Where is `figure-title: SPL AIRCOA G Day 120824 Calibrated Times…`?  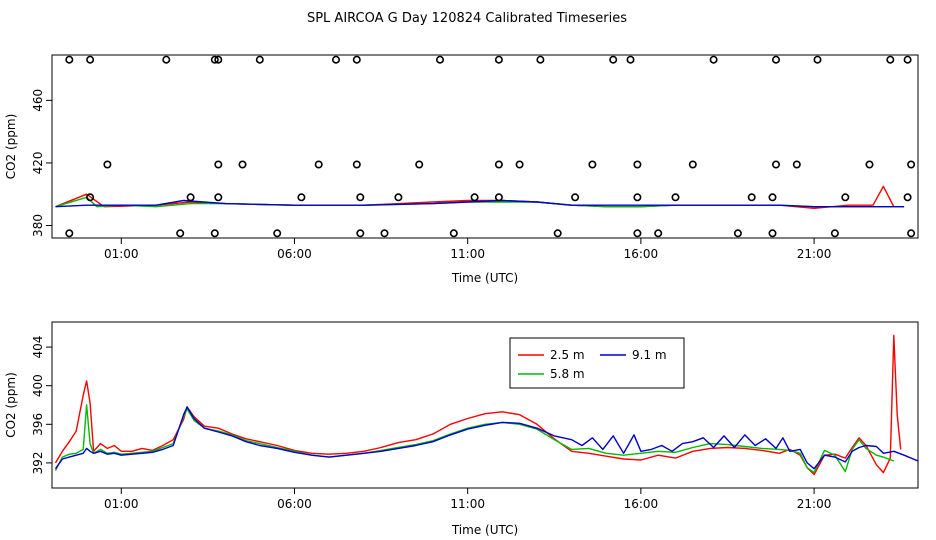
figure-title: SPL AIRCOA G Day 120824 Calibrated Times… is located at coordinates (467, 18).